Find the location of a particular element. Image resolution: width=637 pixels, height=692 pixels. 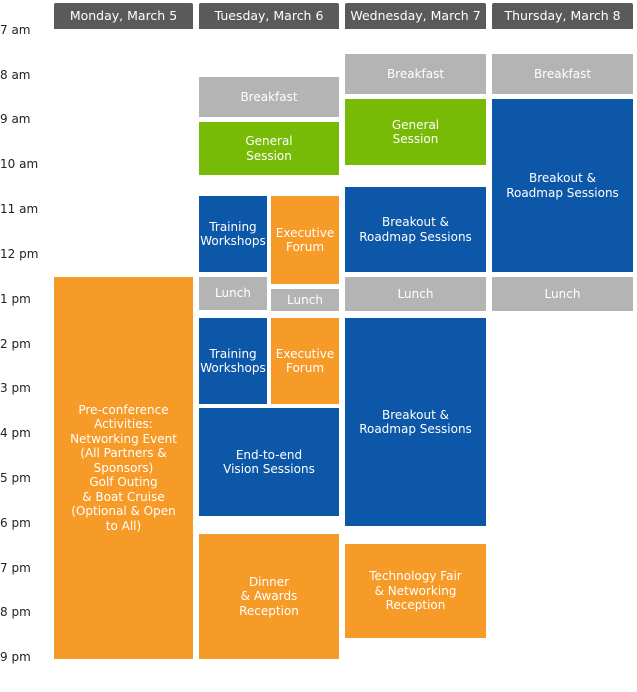

wednesday-breakout-pm-text: Breakout & Roadmap Sessions is located at coordinates (415, 422).